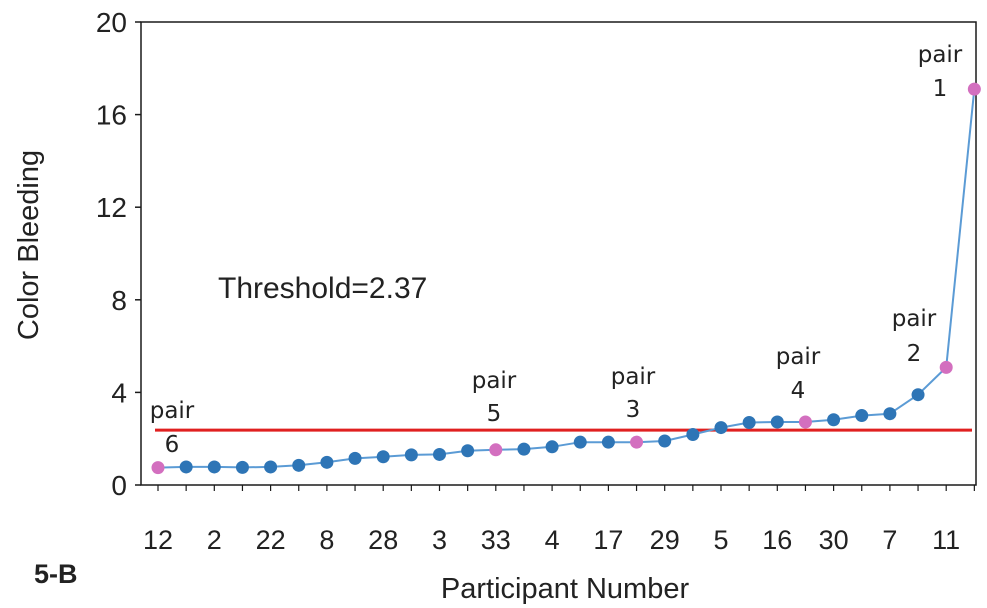  Describe the element at coordinates (111, 115) in the screenshot. I see `y-tick-label: 16` at that location.